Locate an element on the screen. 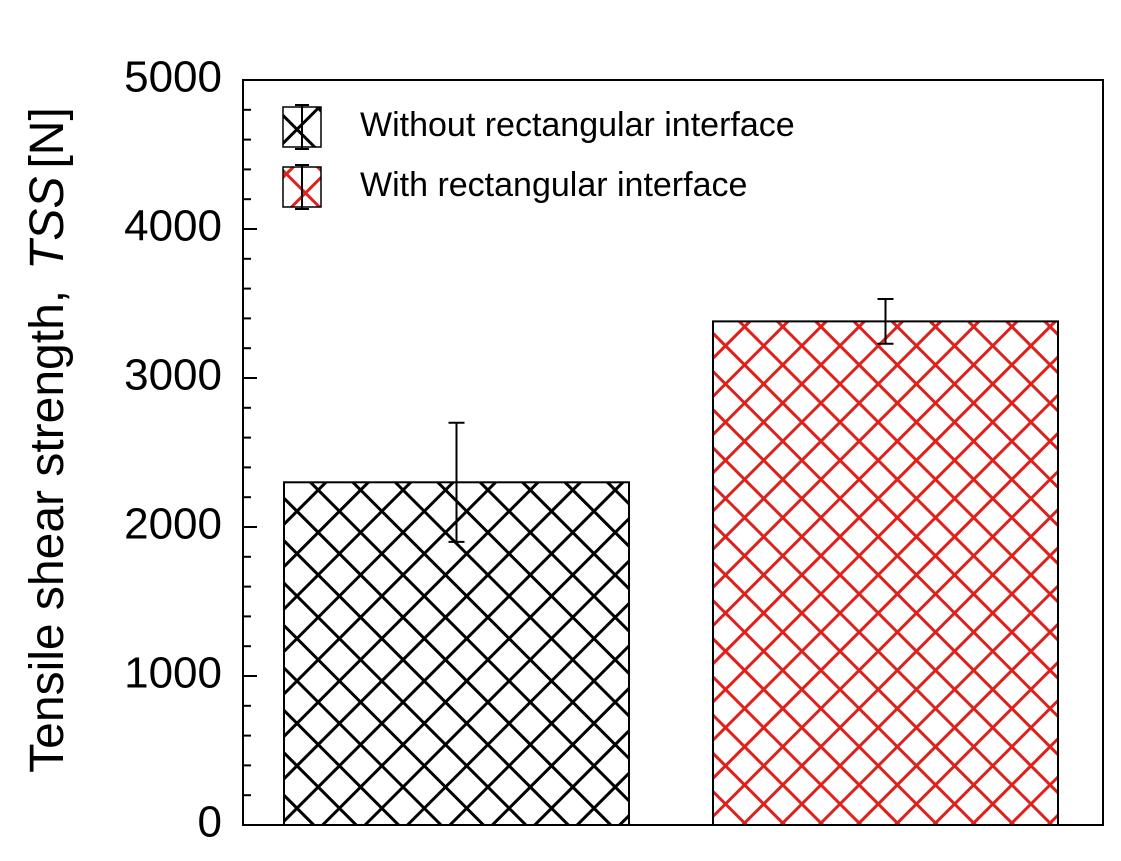 Image resolution: width=1121 pixels, height=861 pixels. y-tick-label: 0 is located at coordinates (210, 822).